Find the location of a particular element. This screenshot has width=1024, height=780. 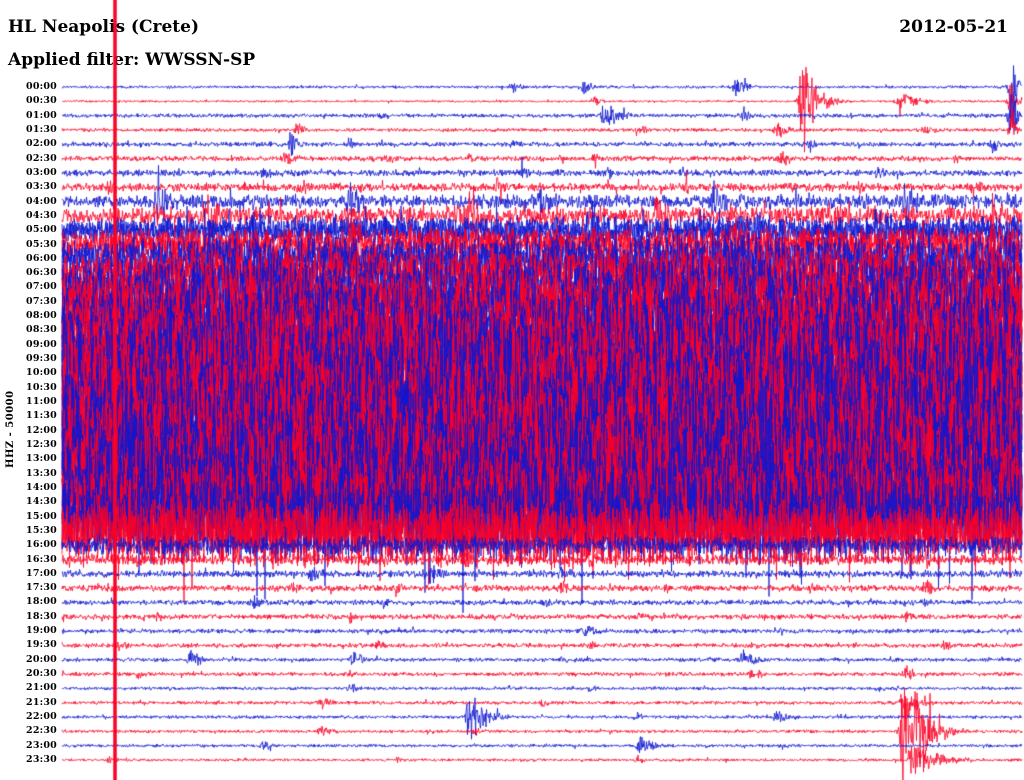

time-label: 22:30 is located at coordinates (41, 731).